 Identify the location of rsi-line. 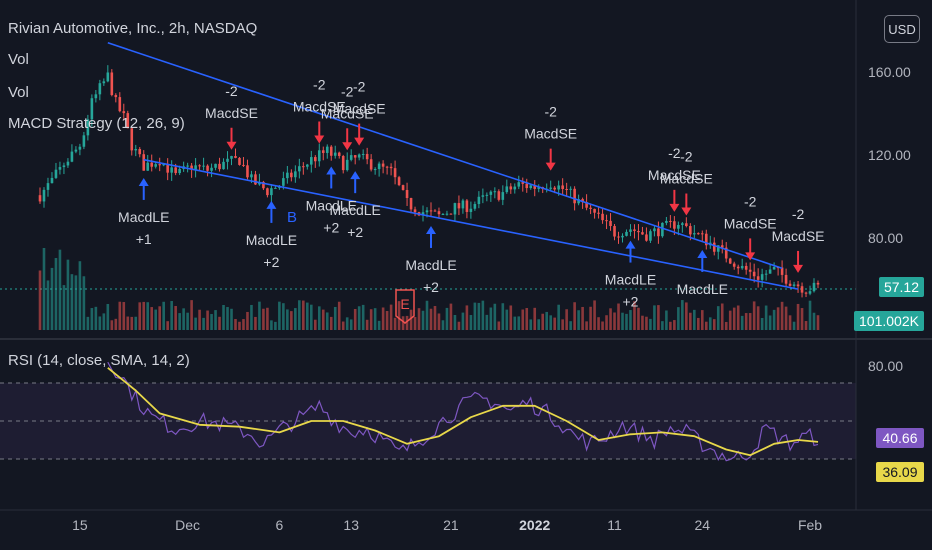
(463, 411).